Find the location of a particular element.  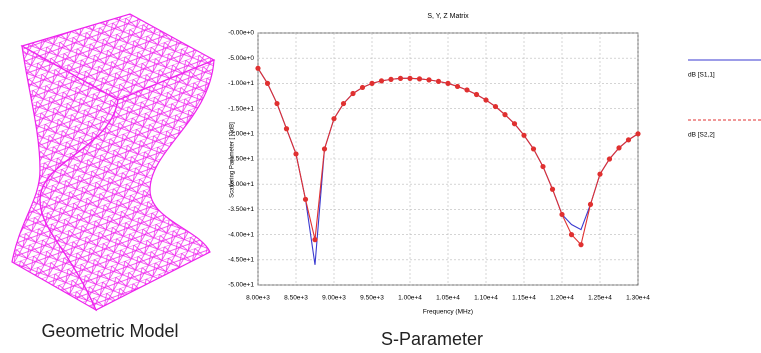

x-tick-label: 1.05e+4 is located at coordinates (448, 298).